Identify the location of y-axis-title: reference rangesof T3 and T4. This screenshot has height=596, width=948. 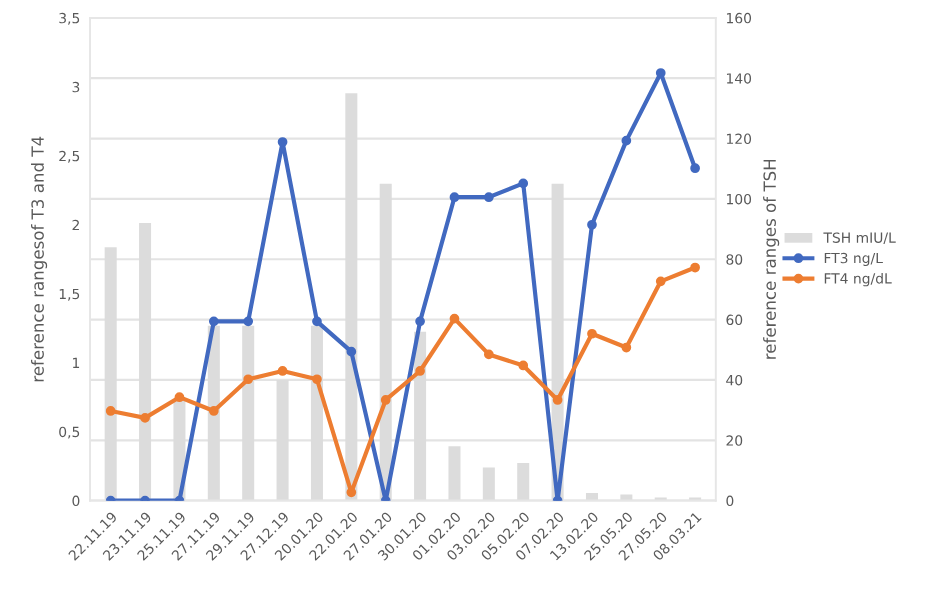
(39, 259).